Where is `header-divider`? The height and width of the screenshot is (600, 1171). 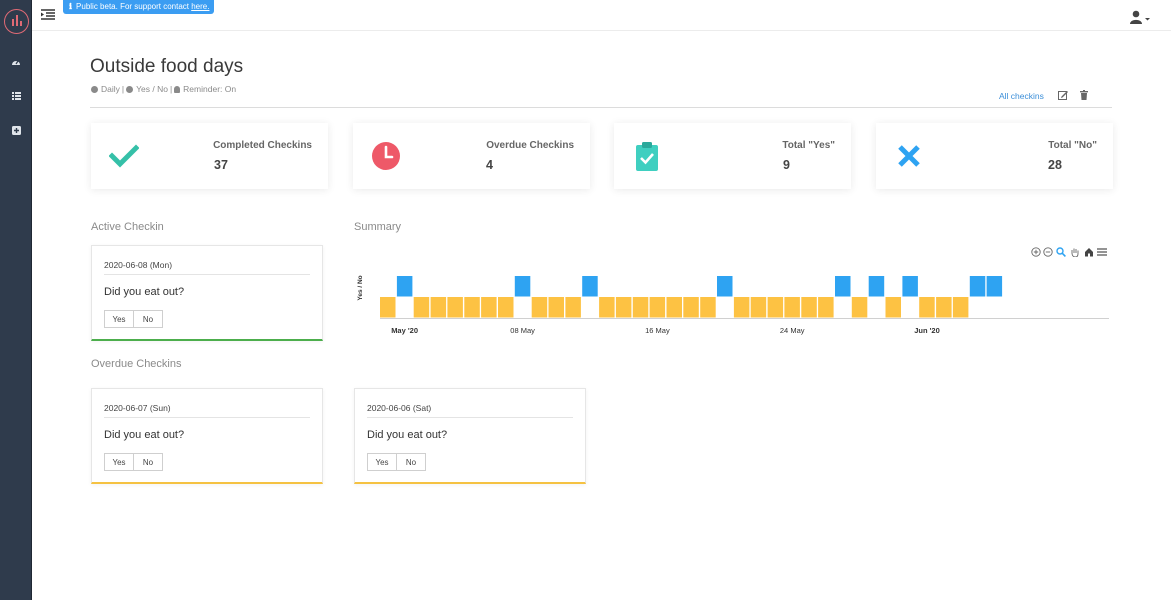 header-divider is located at coordinates (601, 107).